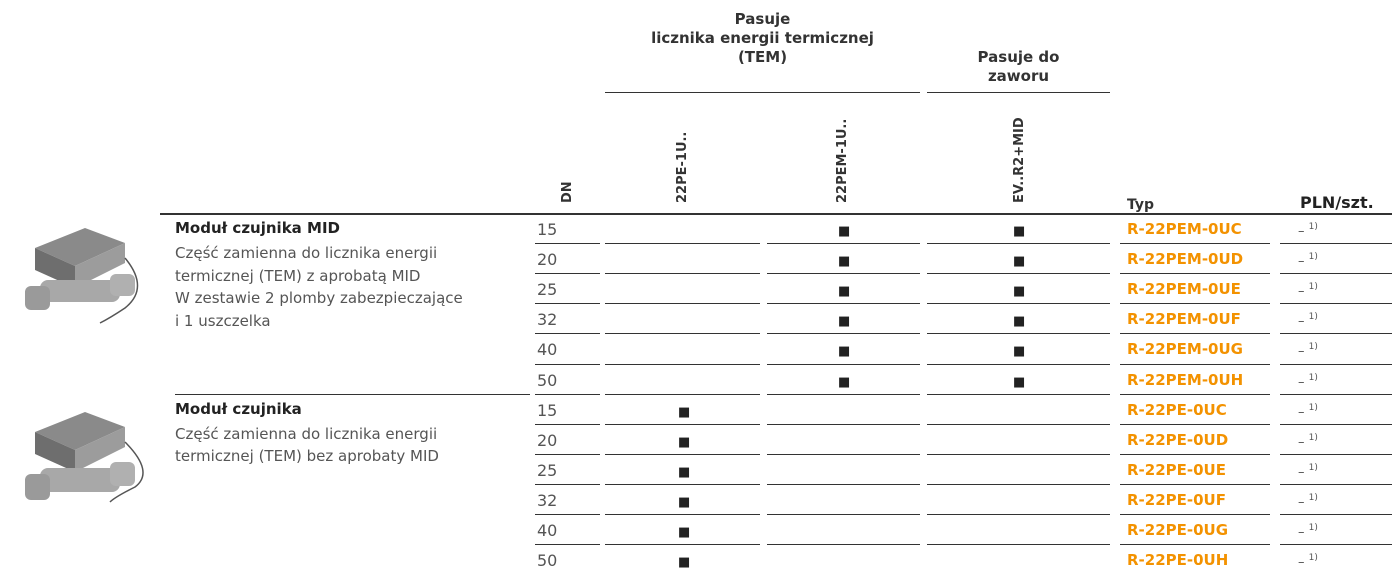  I want to click on group-description: termicznej (TEM) bez aprobaty MID, so click(307, 456).